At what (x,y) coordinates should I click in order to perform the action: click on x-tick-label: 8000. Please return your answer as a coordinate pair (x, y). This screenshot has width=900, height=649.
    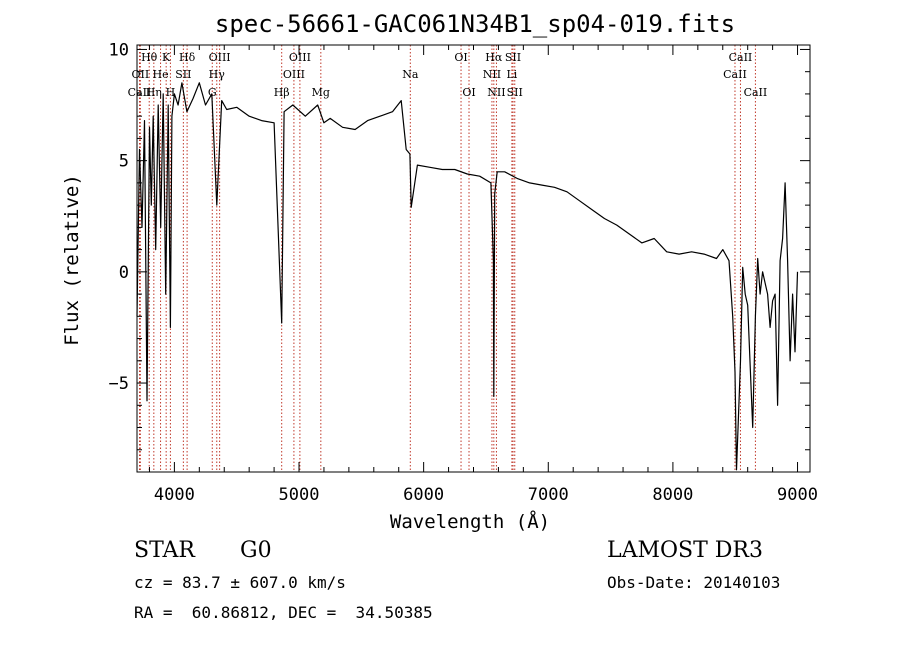
    Looking at the image, I should click on (672, 495).